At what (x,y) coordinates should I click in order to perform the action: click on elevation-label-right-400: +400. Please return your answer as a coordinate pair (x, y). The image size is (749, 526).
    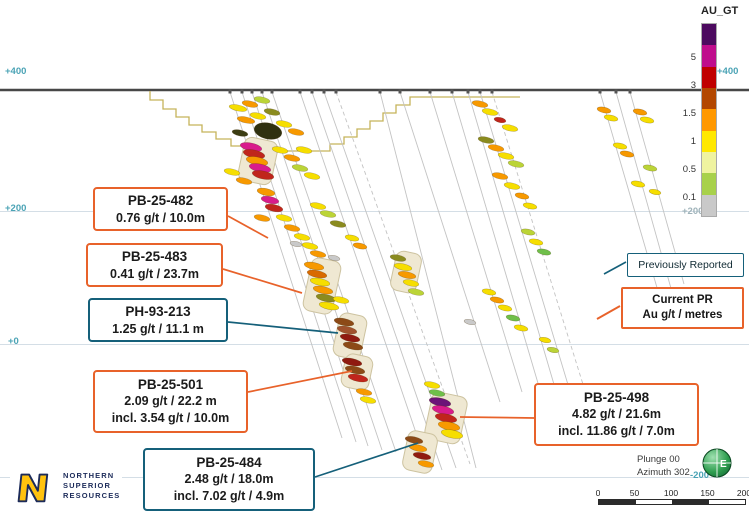
    Looking at the image, I should click on (728, 71).